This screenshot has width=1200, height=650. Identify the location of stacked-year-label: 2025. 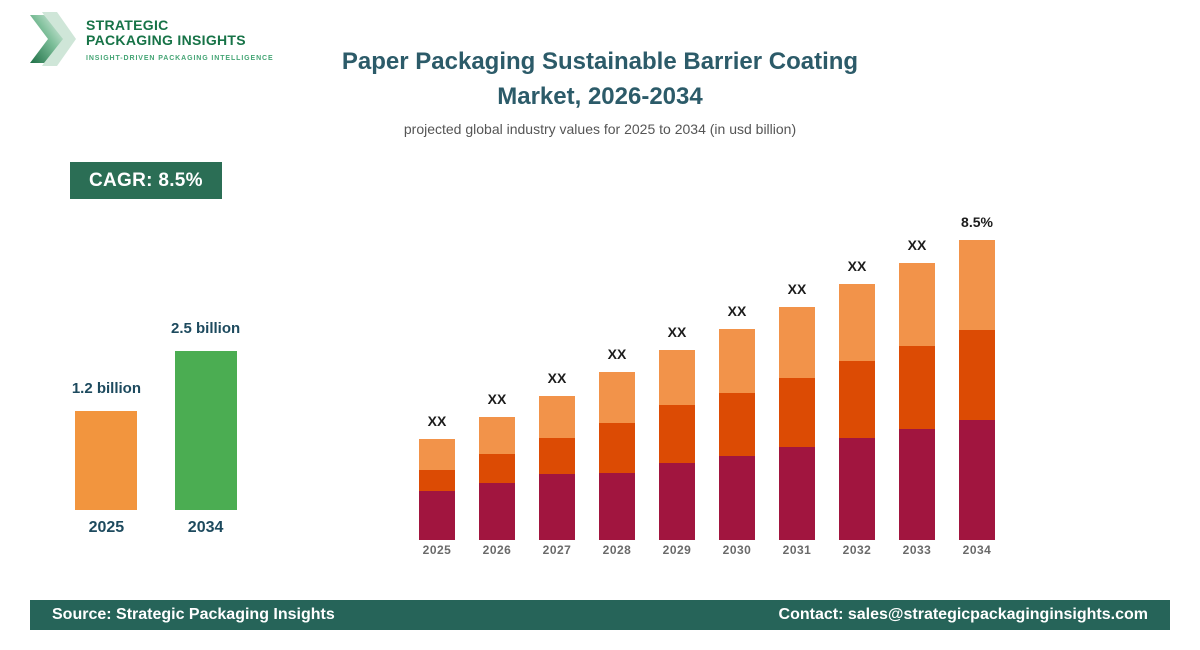
(437, 550).